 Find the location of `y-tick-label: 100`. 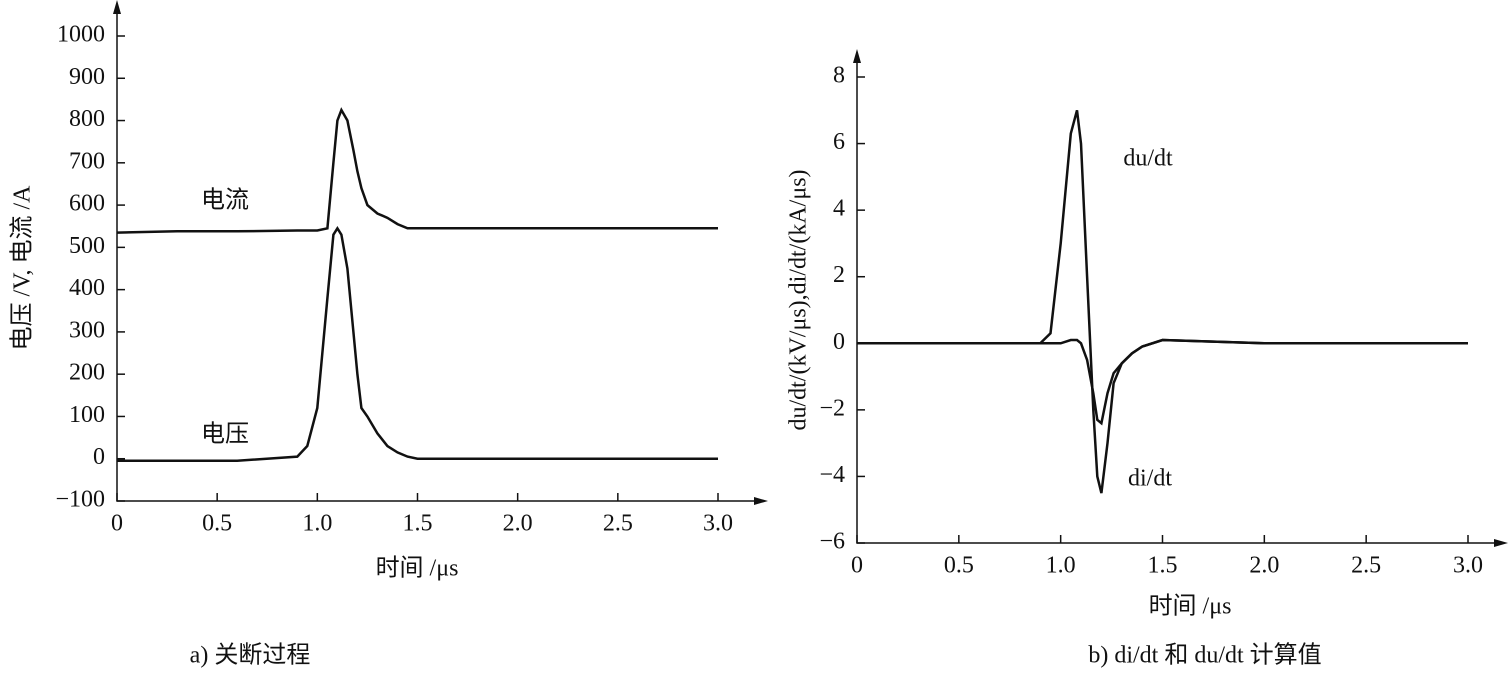

y-tick-label: 100 is located at coordinates (87, 415).